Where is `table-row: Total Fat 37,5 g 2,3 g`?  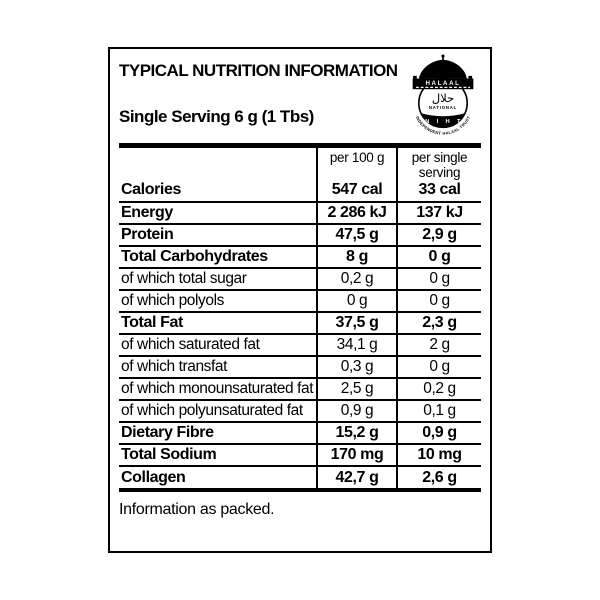 table-row: Total Fat 37,5 g 2,3 g is located at coordinates (300, 323).